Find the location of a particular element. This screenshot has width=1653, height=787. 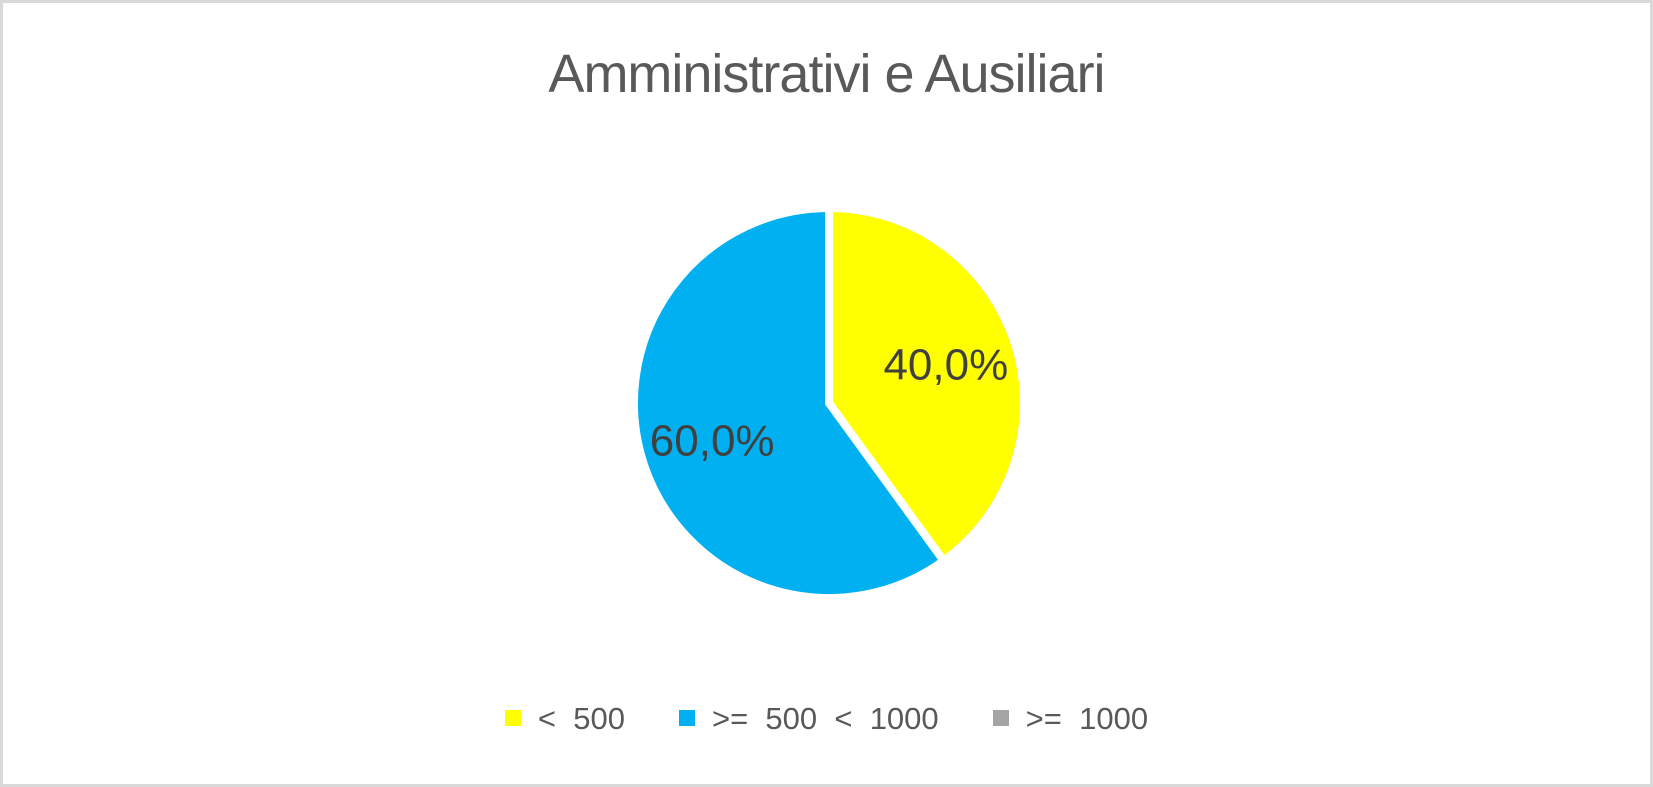

data-label-1: 40,0% is located at coordinates (945, 365).